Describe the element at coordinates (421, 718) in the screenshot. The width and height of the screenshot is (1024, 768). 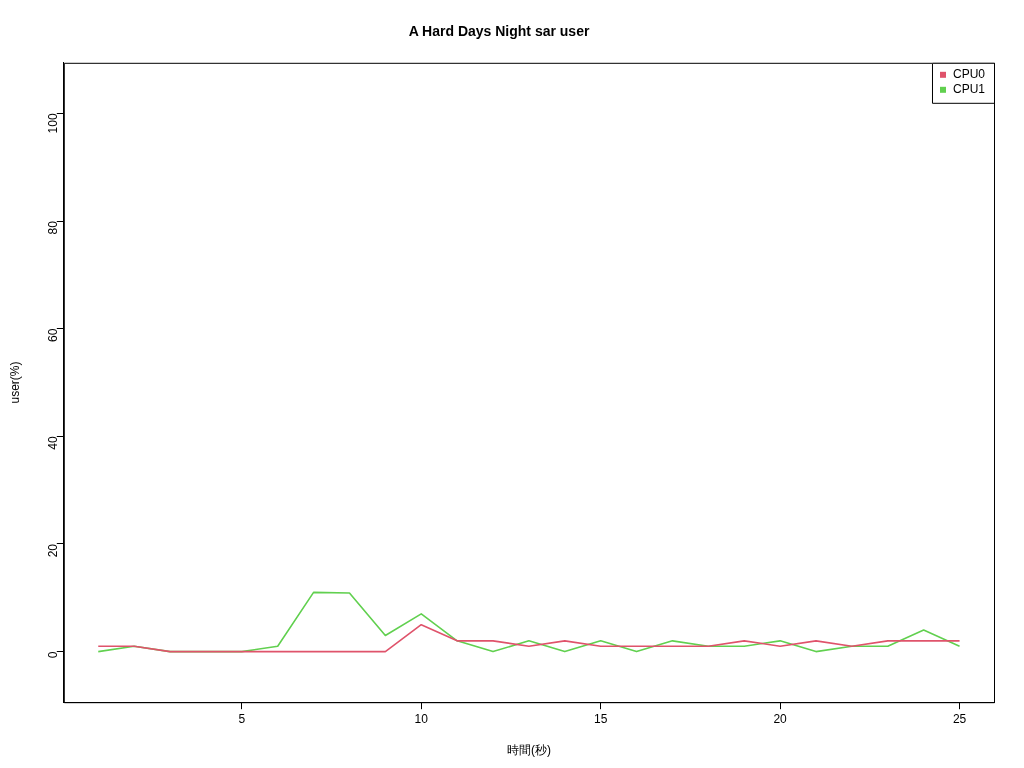
I see `x-tick-label: 10` at that location.